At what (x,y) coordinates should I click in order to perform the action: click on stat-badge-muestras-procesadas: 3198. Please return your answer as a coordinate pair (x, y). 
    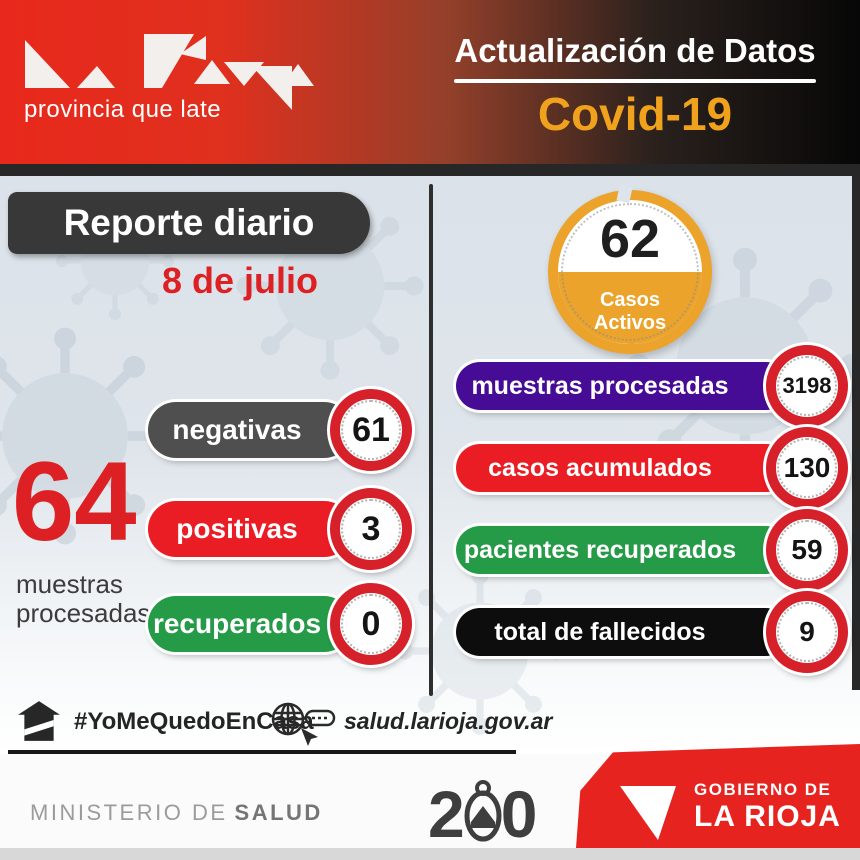
    Looking at the image, I should click on (807, 386).